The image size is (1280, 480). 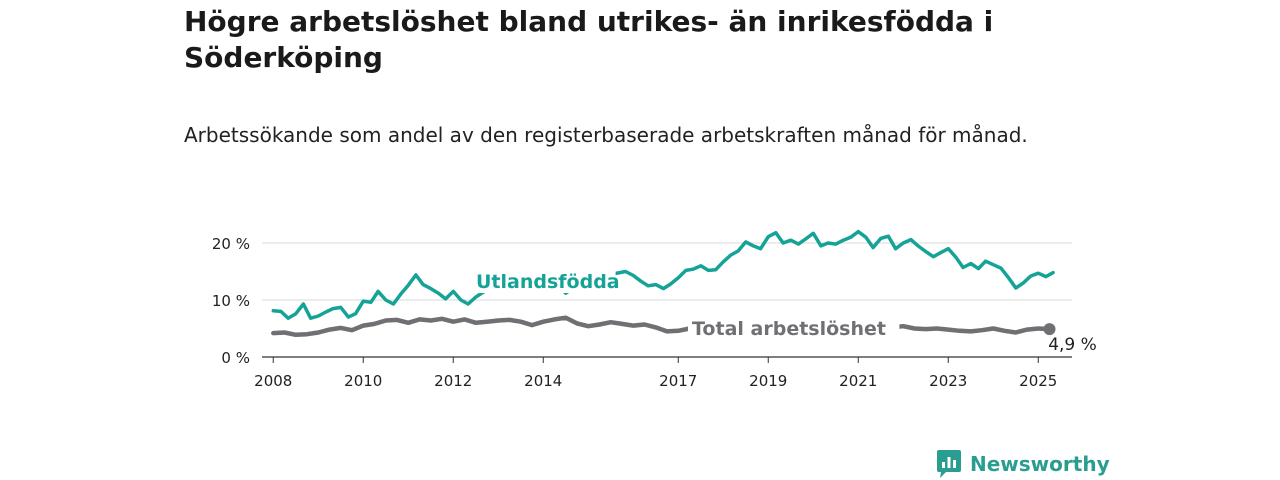 What do you see at coordinates (784, 312) in the screenshot?
I see `series-labels: Utlandsfödda Total arbetslöshet 4,9 %` at bounding box center [784, 312].